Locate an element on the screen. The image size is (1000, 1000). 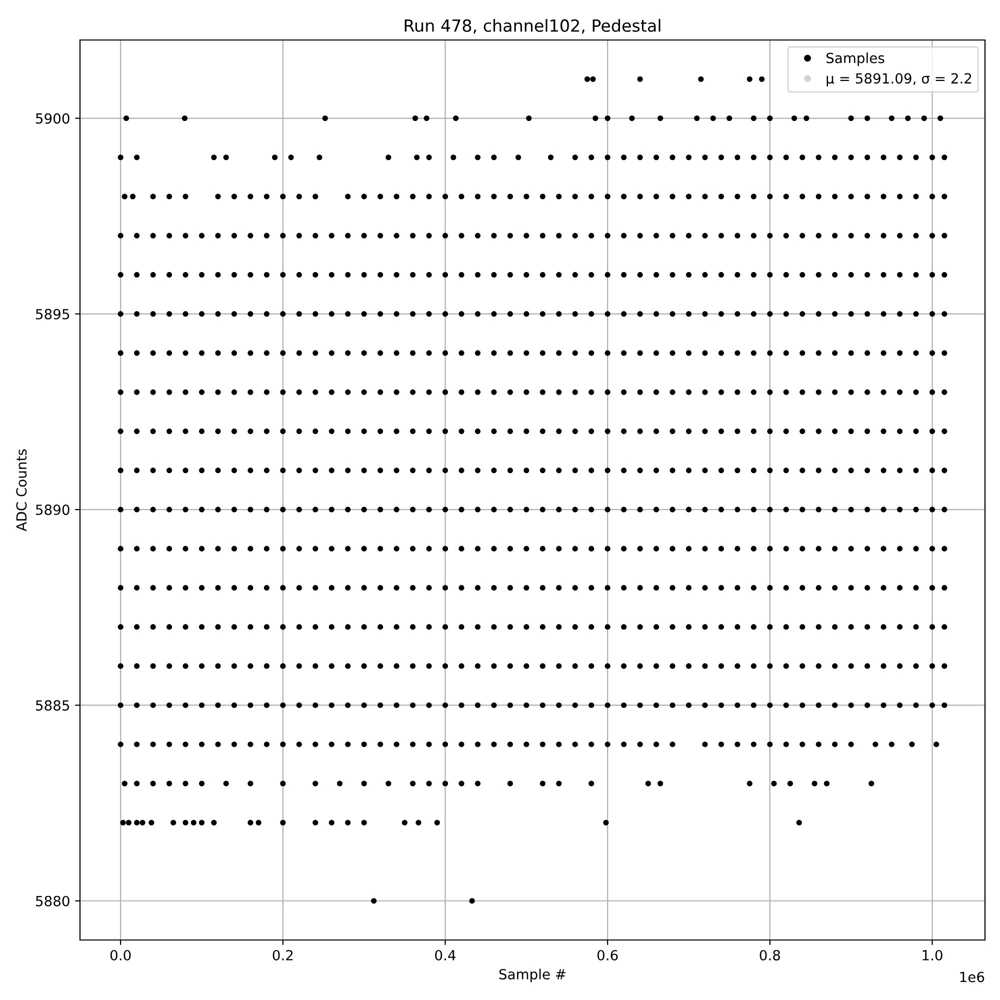
y-axis-title: ADC Counts is located at coordinates (21, 490).